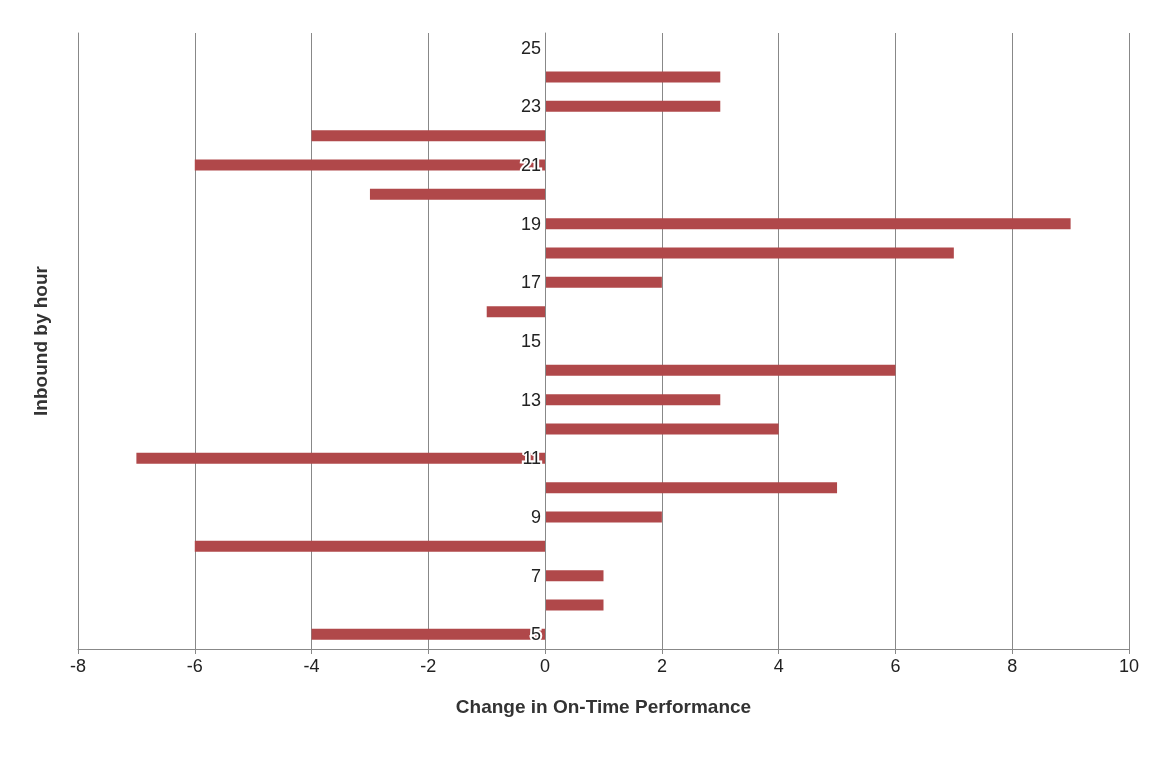 The width and height of the screenshot is (1167, 771). Describe the element at coordinates (40, 340) in the screenshot. I see `y-axis-title: Inbound by hour` at that location.